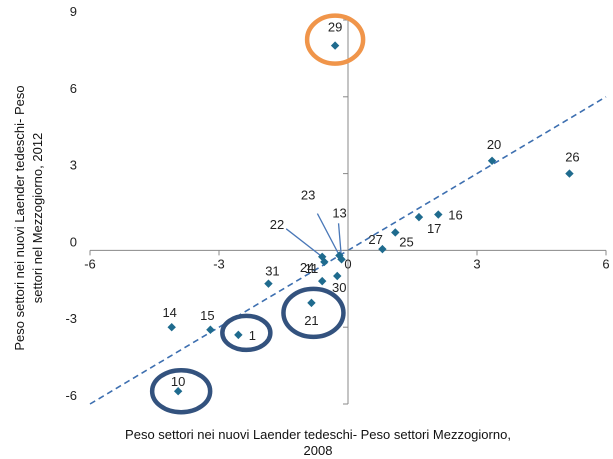 The image size is (613, 459). Describe the element at coordinates (73, 241) in the screenshot. I see `y-tick-label: 0` at that location.